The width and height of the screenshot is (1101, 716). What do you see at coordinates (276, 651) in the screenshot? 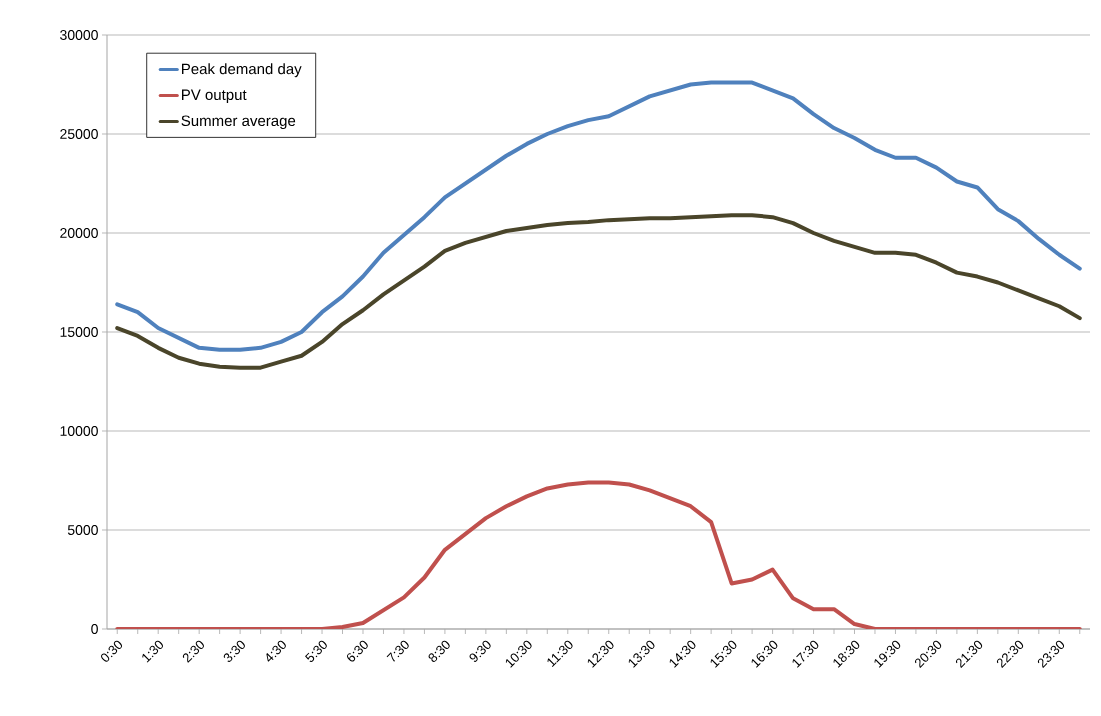
I see `x-tick-label: 4:30` at bounding box center [276, 651].